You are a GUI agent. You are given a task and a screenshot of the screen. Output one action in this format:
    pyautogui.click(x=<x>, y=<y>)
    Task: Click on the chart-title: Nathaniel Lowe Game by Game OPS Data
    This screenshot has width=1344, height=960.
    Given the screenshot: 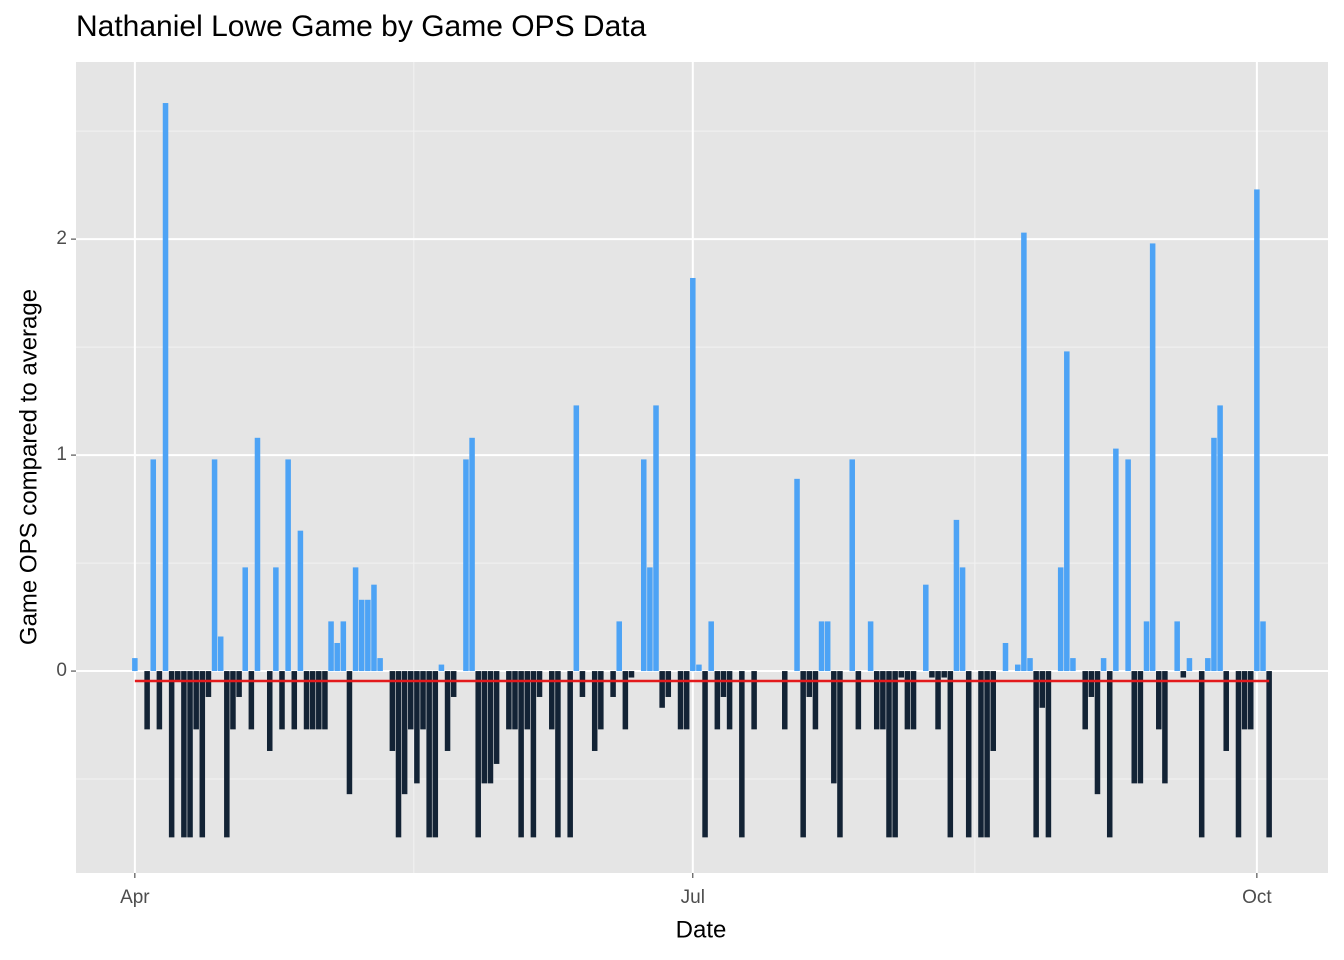 What is the action you would take?
    pyautogui.click(x=361, y=26)
    